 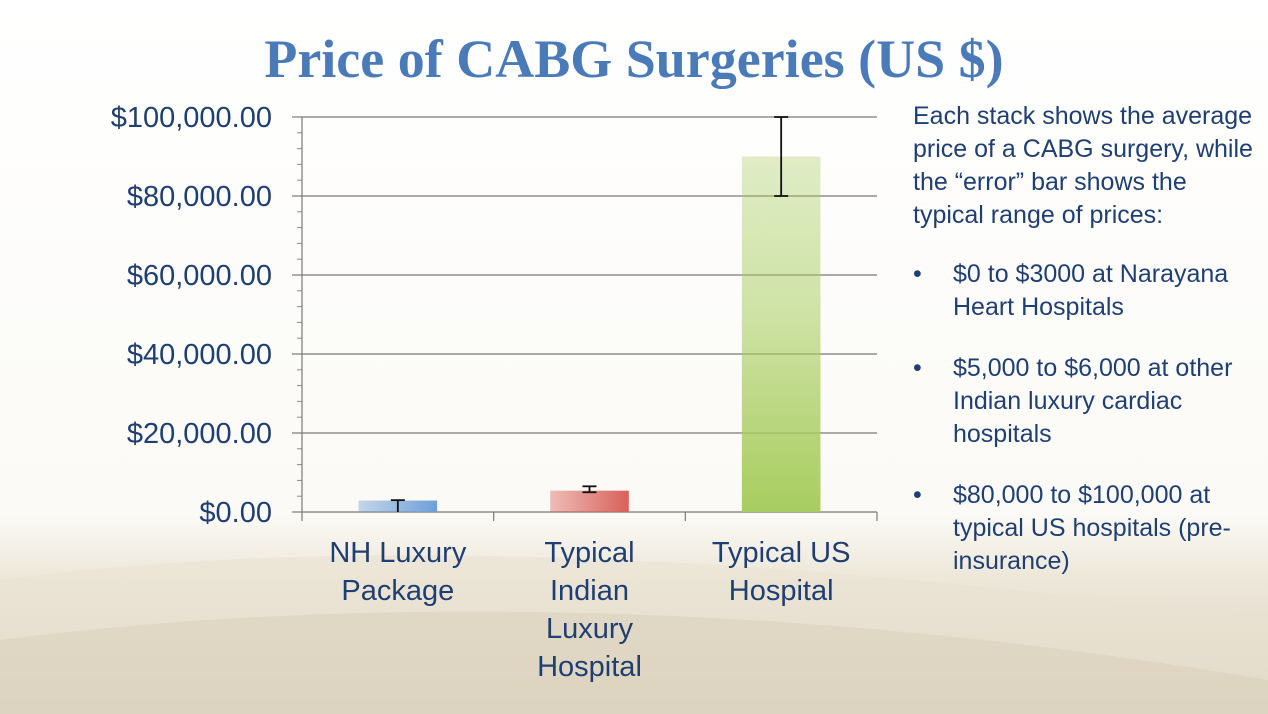 What do you see at coordinates (397, 572) in the screenshot?
I see `x-category-label: NH Luxury Package` at bounding box center [397, 572].